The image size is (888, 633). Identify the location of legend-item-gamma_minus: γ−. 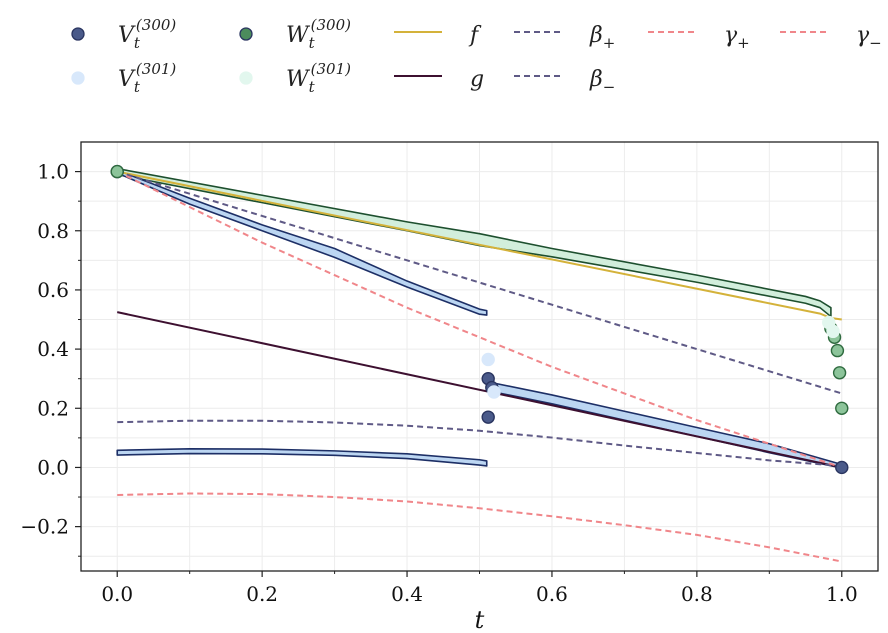
(831, 37).